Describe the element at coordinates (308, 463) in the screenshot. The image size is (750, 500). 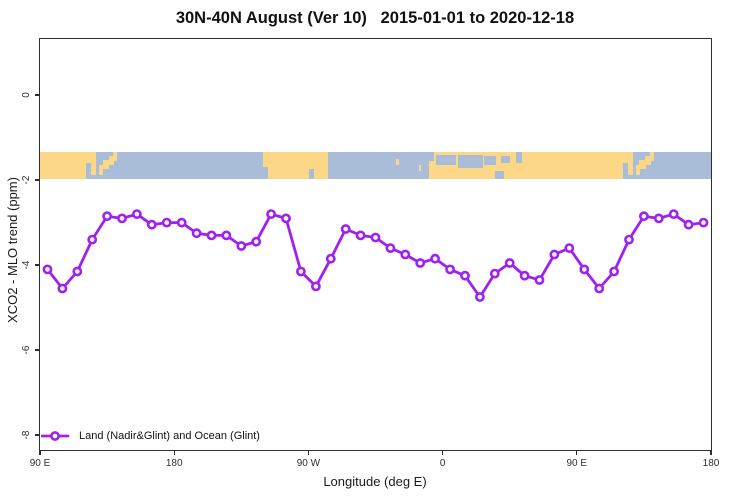
I see `x-tick-label: 90 W` at that location.